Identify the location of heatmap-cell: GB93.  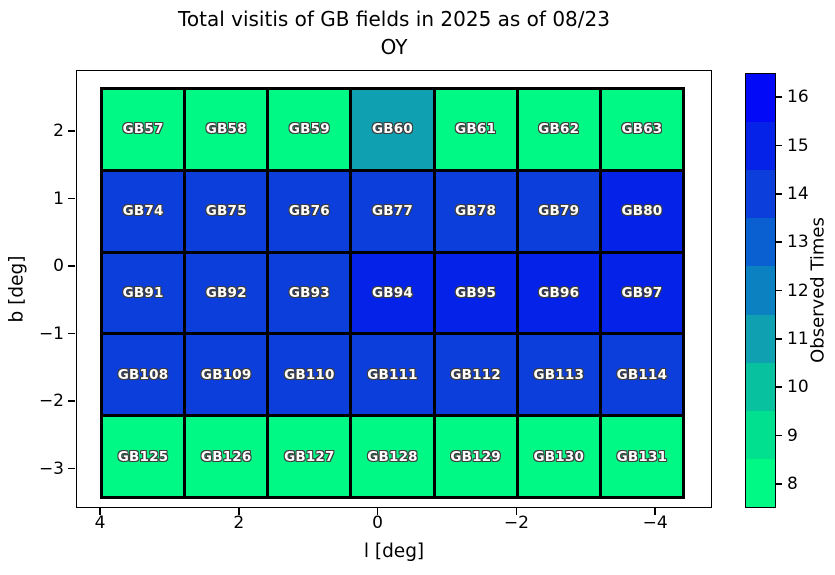
(309, 293).